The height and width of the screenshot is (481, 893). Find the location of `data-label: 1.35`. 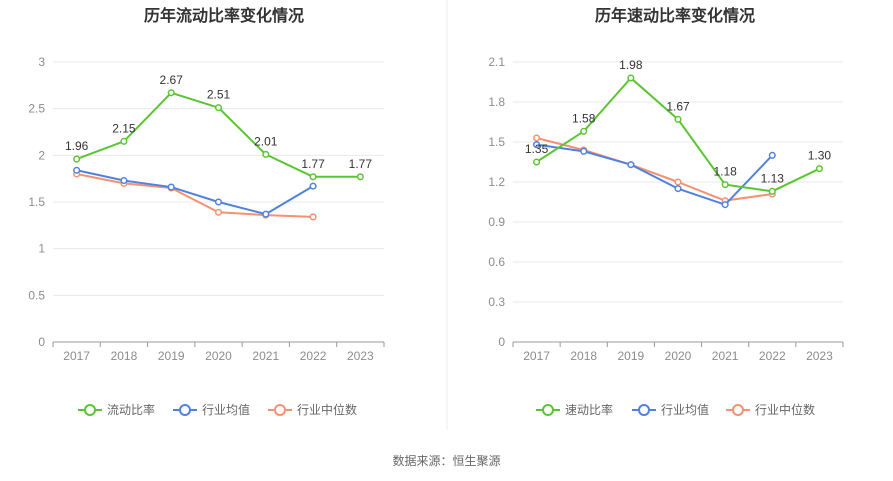

data-label: 1.35 is located at coordinates (537, 149).